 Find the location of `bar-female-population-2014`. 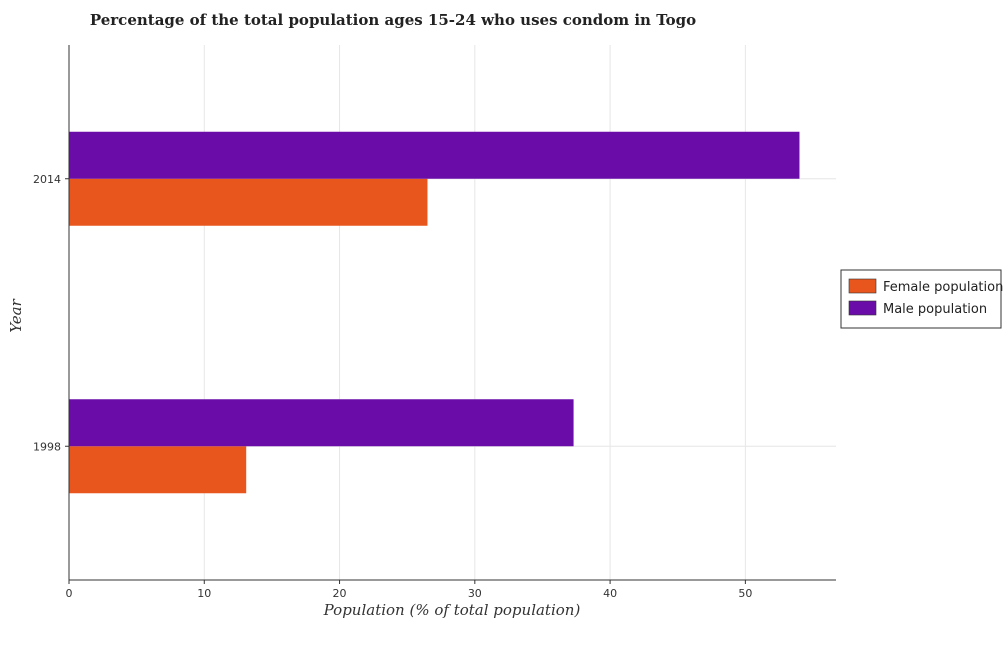

bar-female-population-2014 is located at coordinates (248, 202).